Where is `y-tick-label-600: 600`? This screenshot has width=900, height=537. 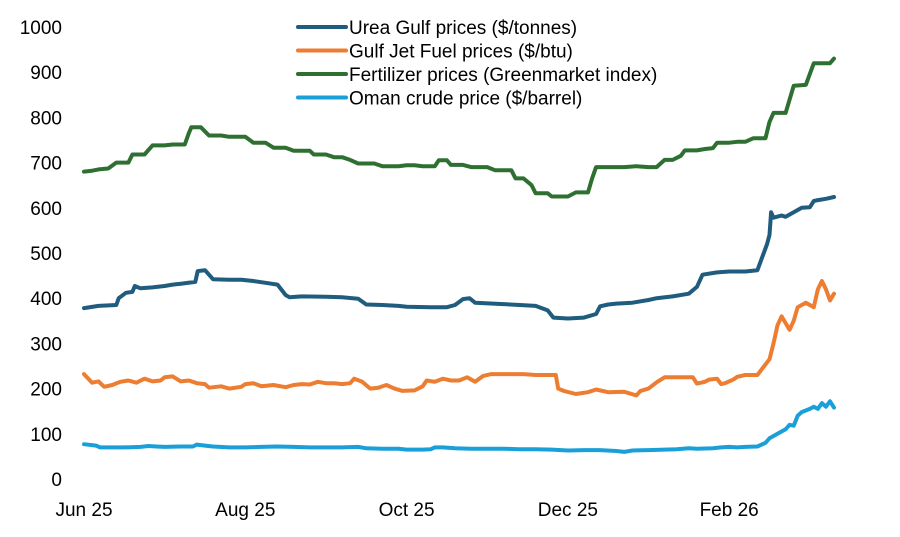 y-tick-label-600: 600 is located at coordinates (46, 209).